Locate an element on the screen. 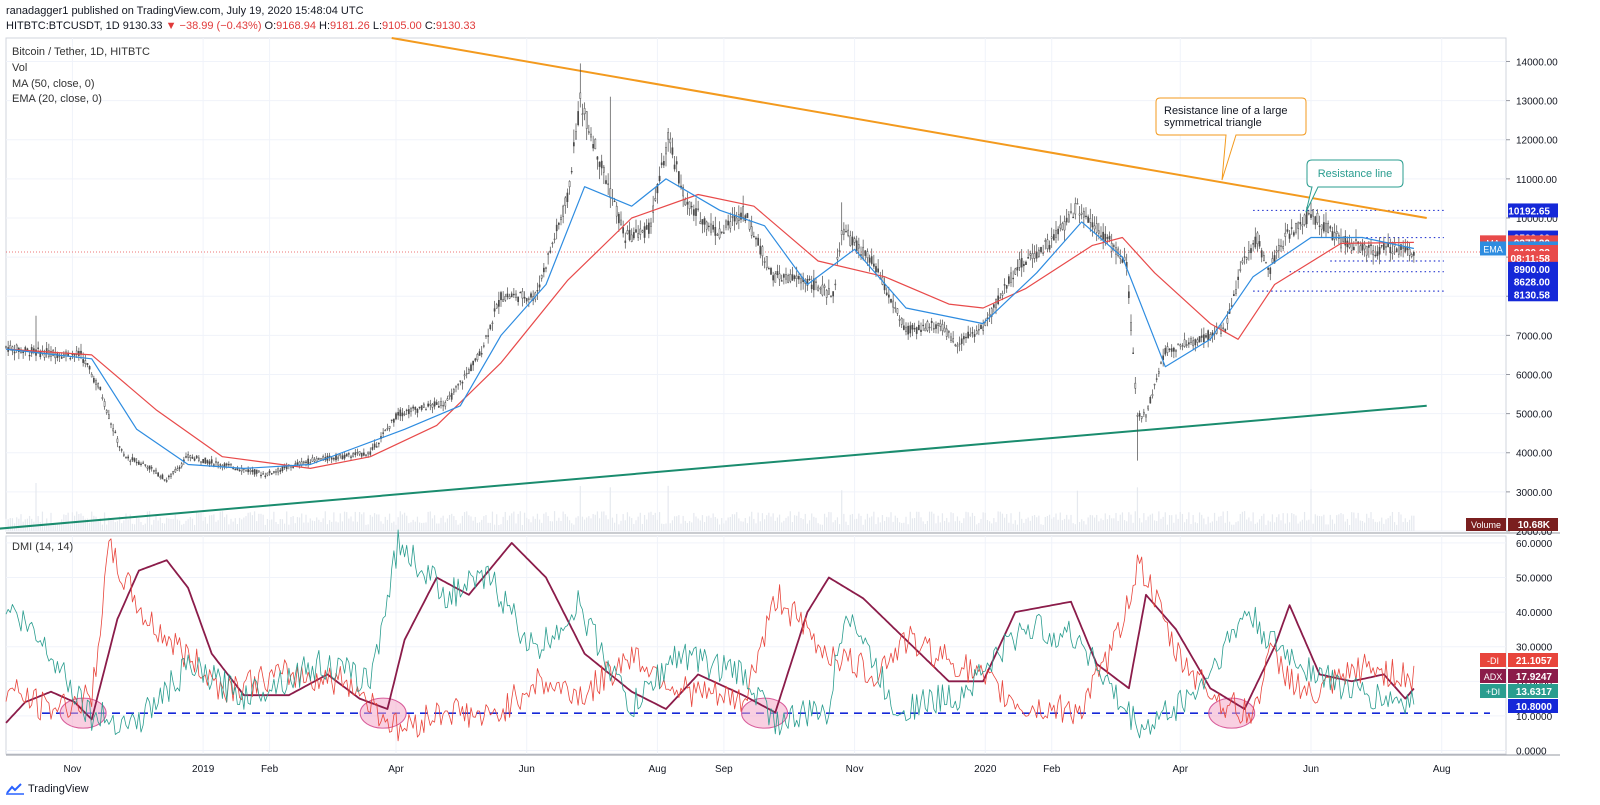 The height and width of the screenshot is (805, 1600). change-value: −38.99 (−0.43%) is located at coordinates (220, 26).